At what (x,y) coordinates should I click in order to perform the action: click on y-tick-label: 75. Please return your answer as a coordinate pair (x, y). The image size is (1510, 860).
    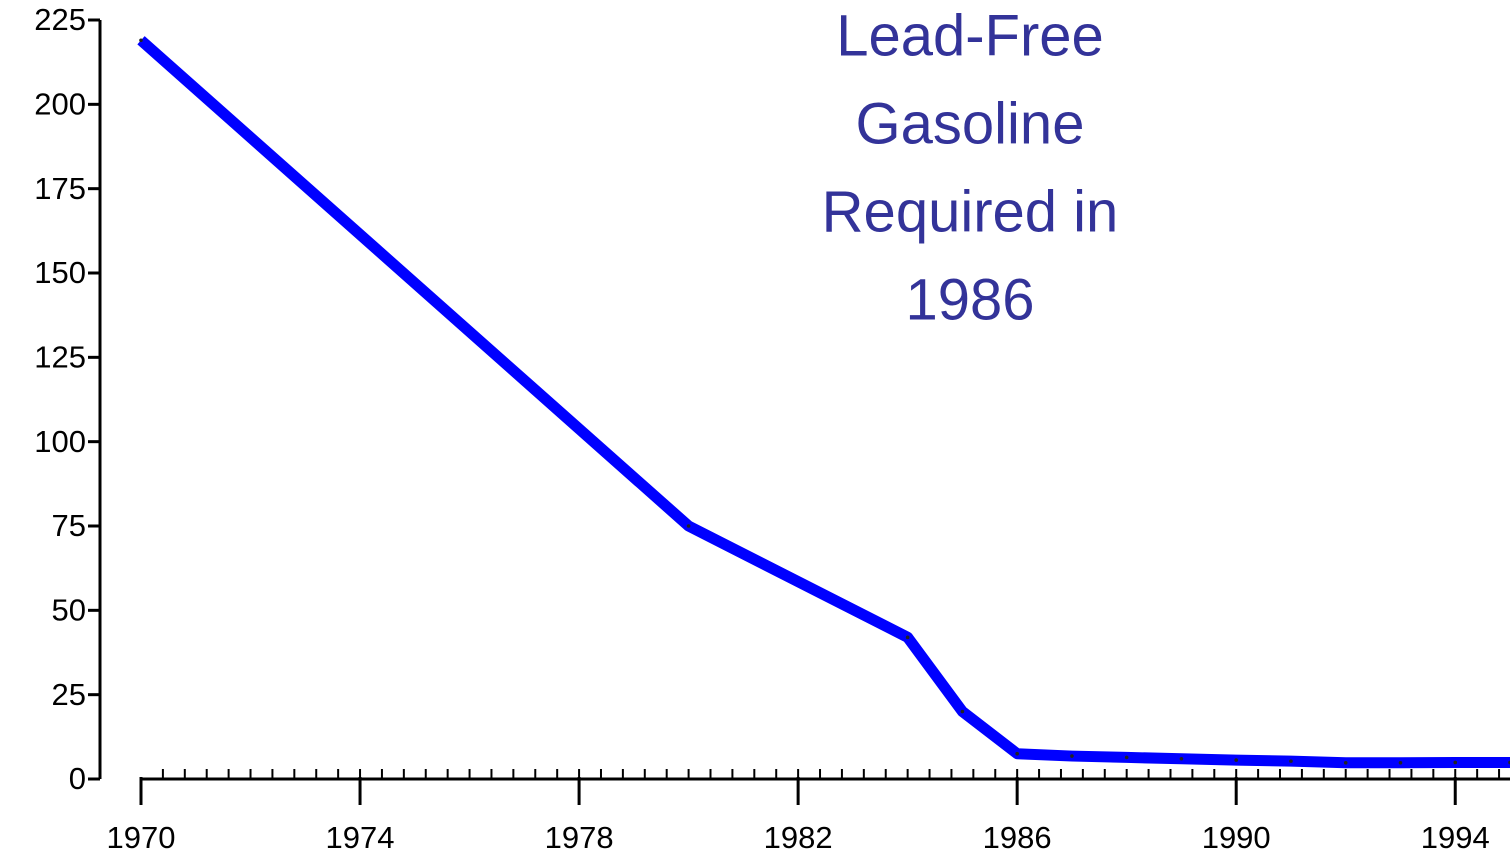
    Looking at the image, I should click on (69, 525).